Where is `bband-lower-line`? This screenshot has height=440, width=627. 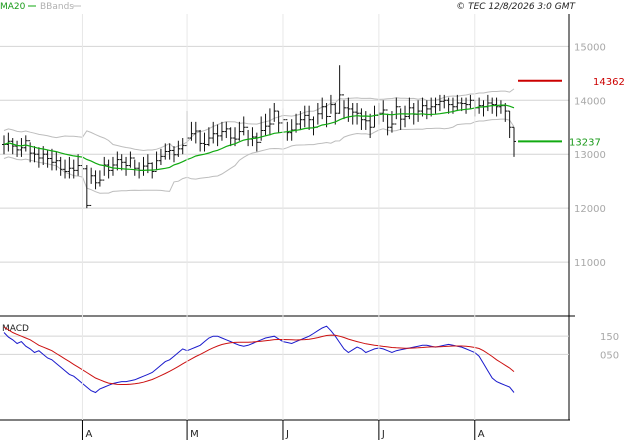
bband-lower-line is located at coordinates (259, 156).